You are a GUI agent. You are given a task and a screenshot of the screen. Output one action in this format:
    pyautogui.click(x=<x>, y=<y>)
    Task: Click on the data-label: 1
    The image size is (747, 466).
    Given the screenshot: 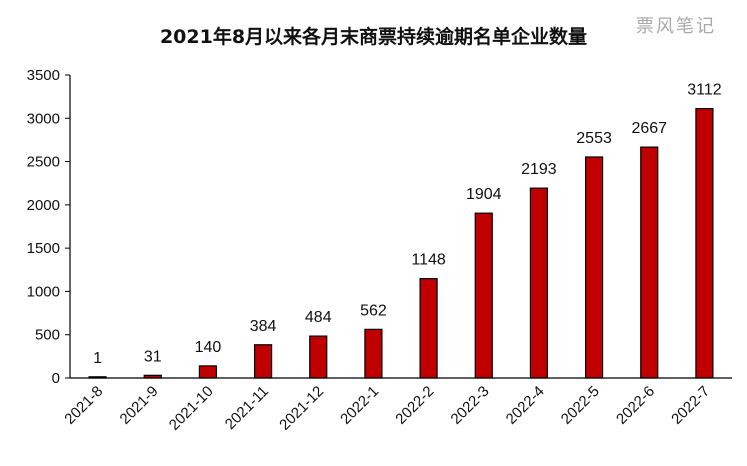 What is the action you would take?
    pyautogui.click(x=97, y=358)
    